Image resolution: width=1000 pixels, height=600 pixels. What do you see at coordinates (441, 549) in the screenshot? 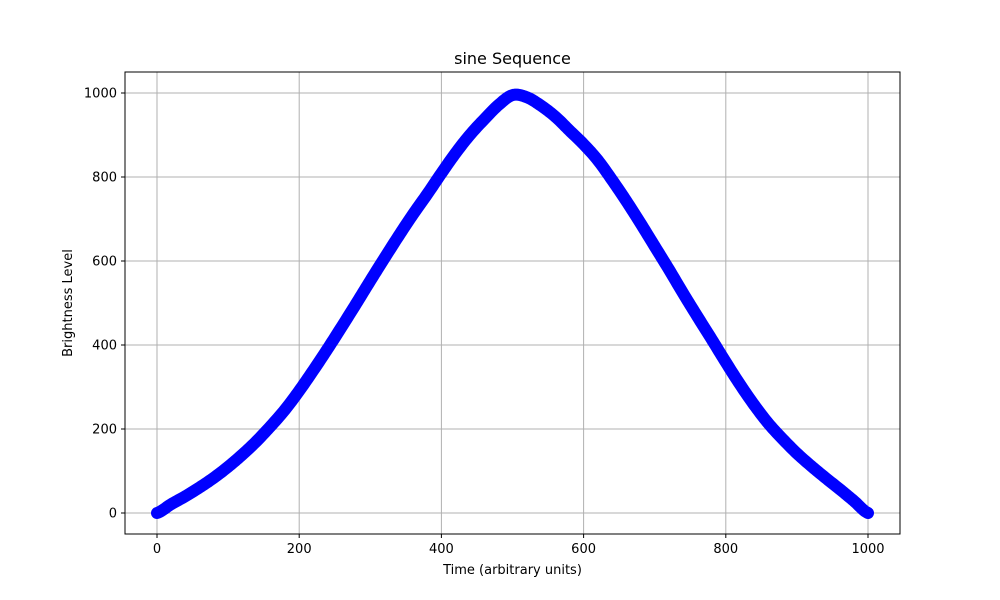
I see `x-tick-label: 400` at bounding box center [441, 549].